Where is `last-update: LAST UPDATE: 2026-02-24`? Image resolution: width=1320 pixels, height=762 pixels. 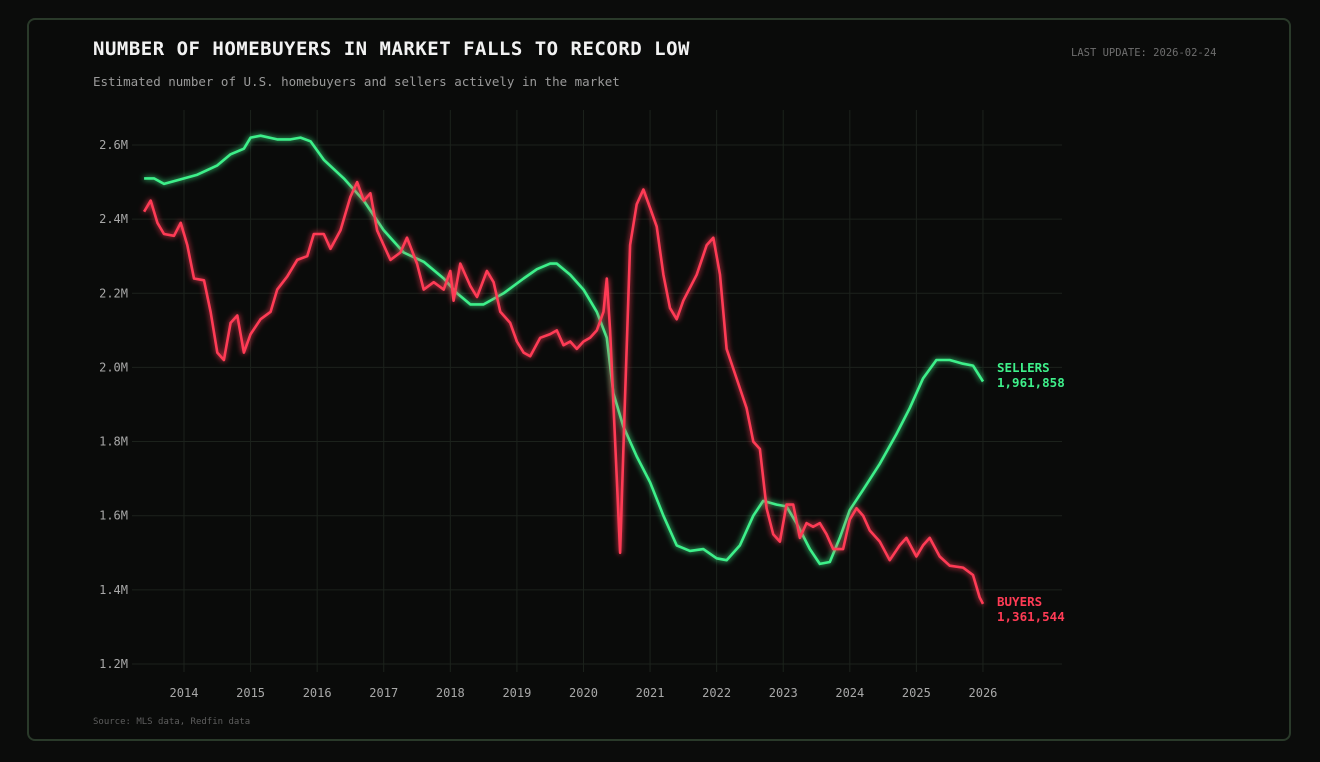
last-update: LAST UPDATE: 2026-02-24 is located at coordinates (1144, 53).